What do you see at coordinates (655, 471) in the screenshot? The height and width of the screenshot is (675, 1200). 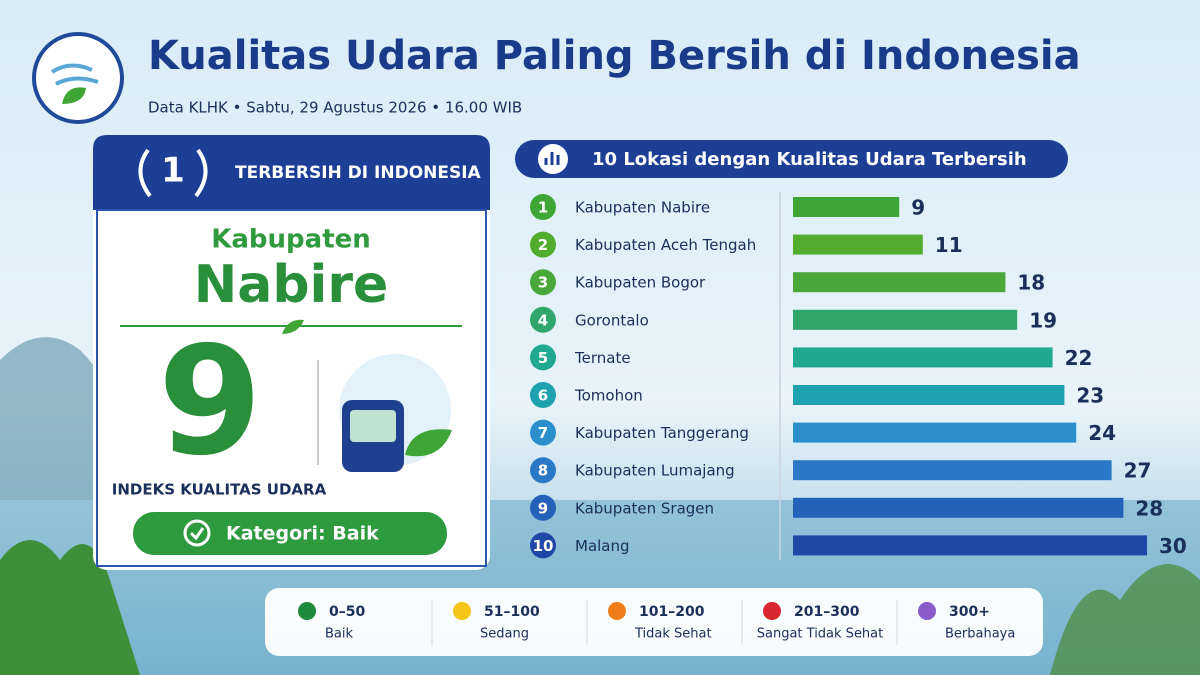 I see `category-label: Kabupaten Lumajang` at bounding box center [655, 471].